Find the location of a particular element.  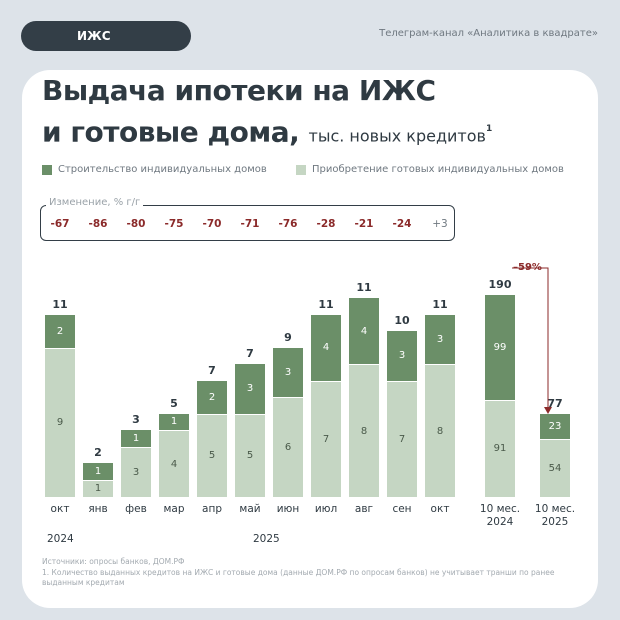

x-axis-label: авг is located at coordinates (364, 509).